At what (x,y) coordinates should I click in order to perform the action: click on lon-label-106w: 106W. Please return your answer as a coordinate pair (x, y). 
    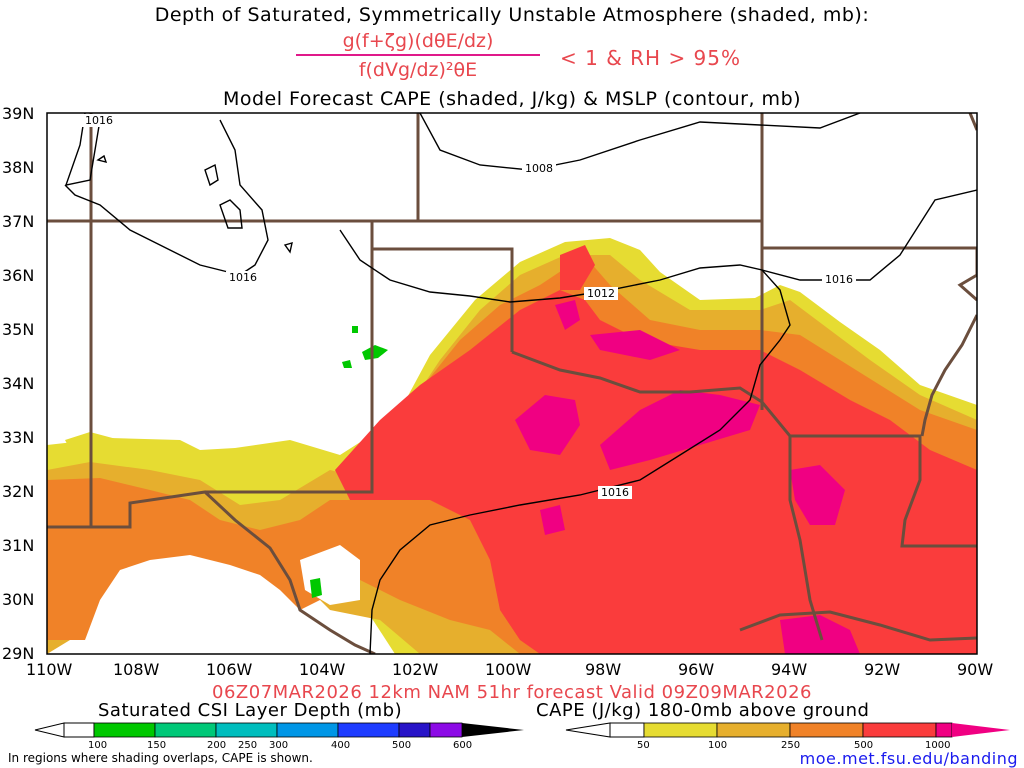
    Looking at the image, I should click on (229, 669).